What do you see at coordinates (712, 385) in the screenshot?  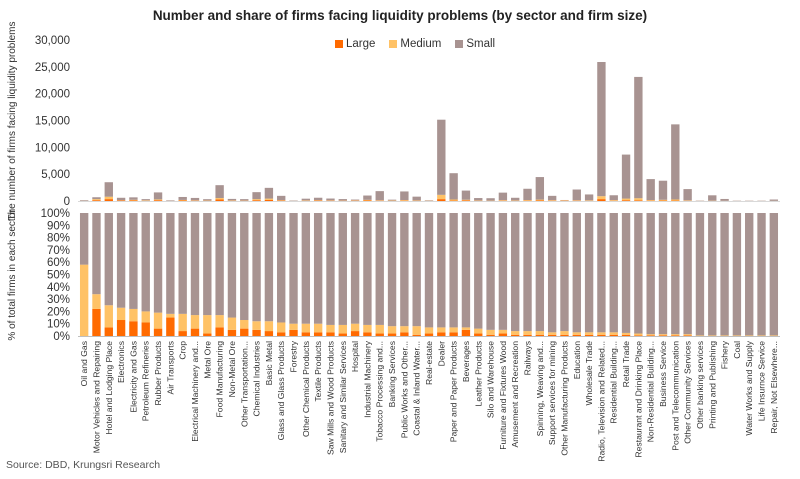 I see `x-tick-label: Printing and Publishing` at bounding box center [712, 385].